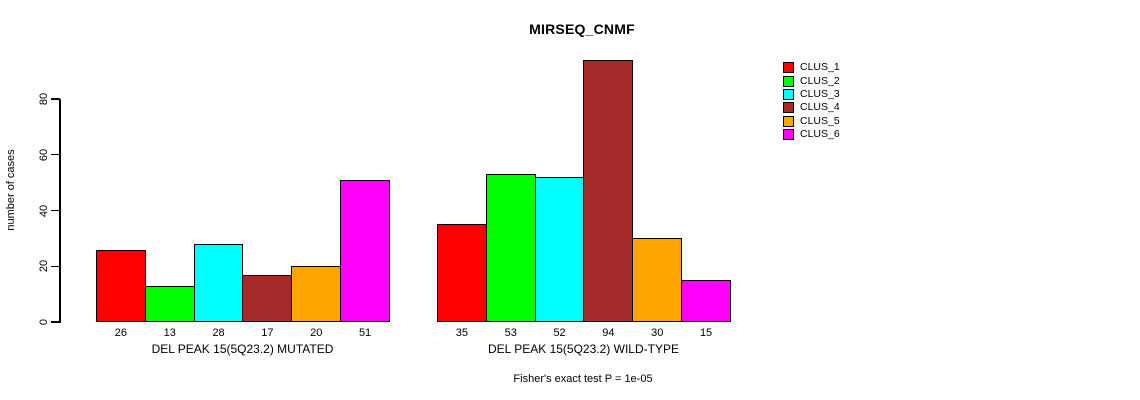  What do you see at coordinates (820, 93) in the screenshot?
I see `legend-item-label: CLUS_3` at bounding box center [820, 93].